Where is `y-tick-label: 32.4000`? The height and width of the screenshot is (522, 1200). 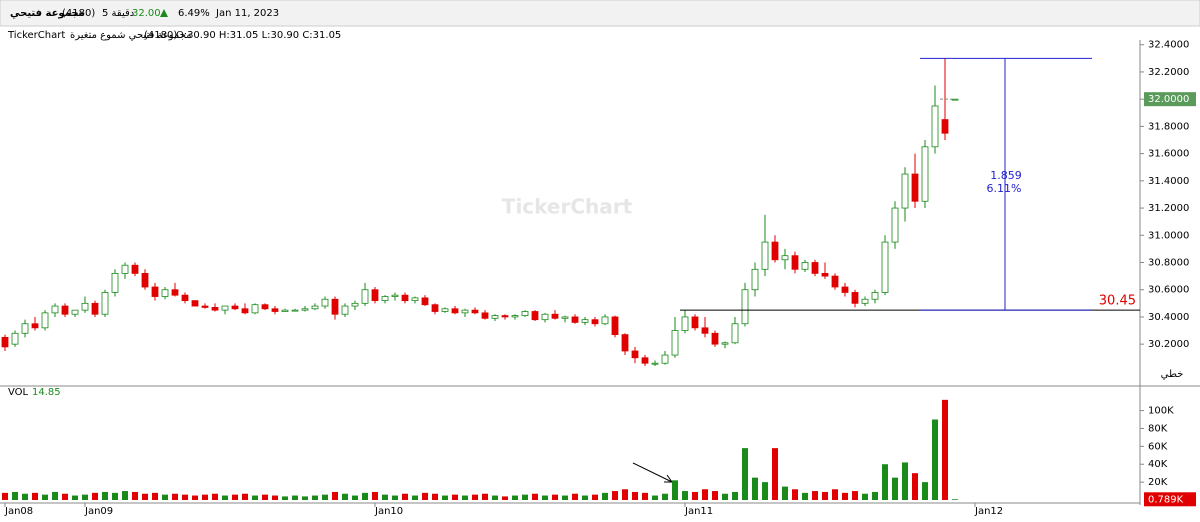
y-tick-label: 32.4000 is located at coordinates (1168, 45).